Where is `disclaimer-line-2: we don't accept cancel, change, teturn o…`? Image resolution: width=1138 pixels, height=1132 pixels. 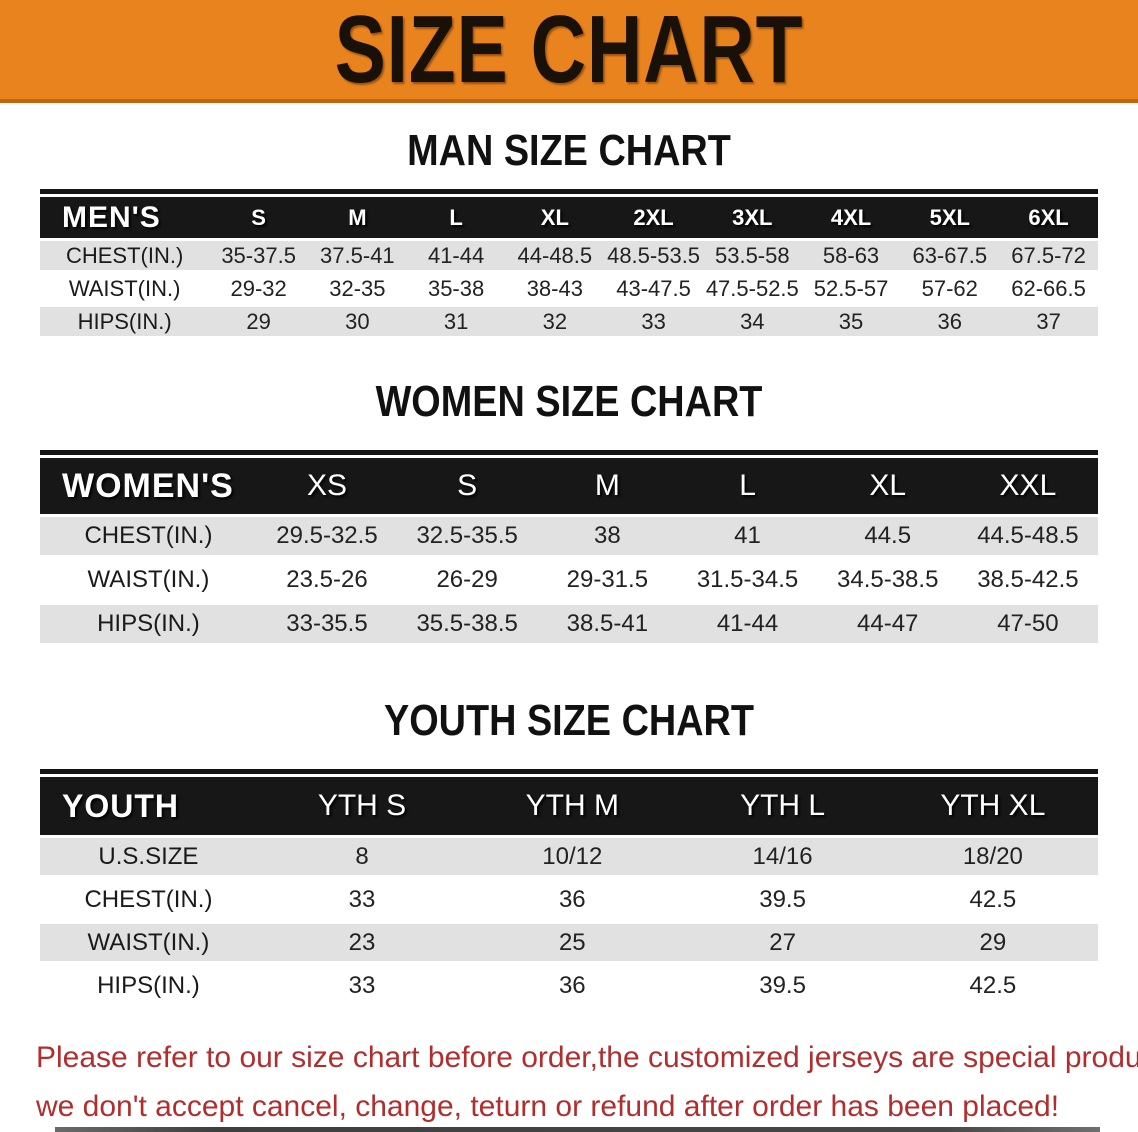 disclaimer-line-2: we don't accept cancel, change, teturn o… is located at coordinates (548, 1106).